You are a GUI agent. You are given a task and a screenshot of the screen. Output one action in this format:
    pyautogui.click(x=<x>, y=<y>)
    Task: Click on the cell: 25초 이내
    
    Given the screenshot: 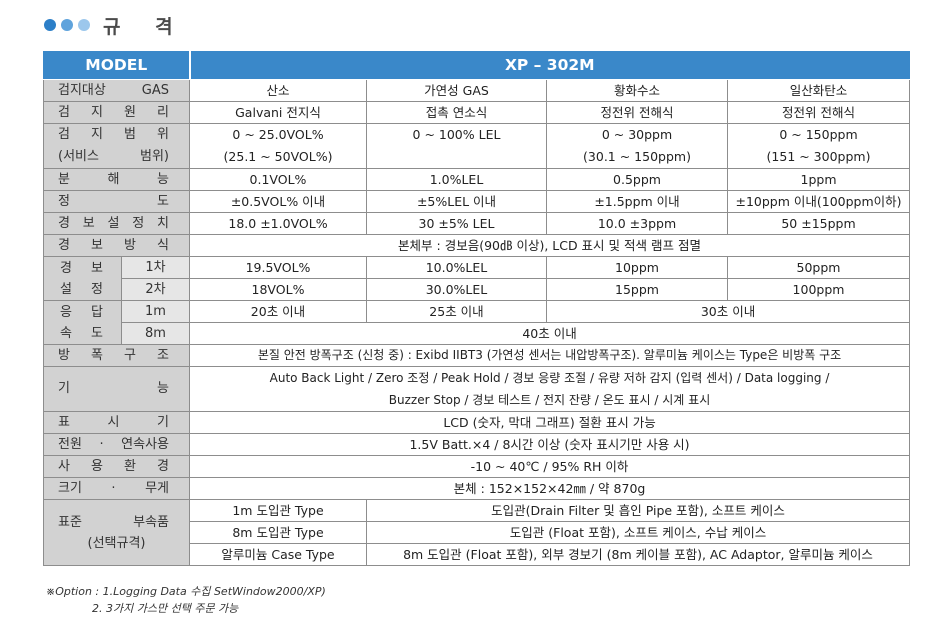 What is the action you would take?
    pyautogui.click(x=456, y=311)
    